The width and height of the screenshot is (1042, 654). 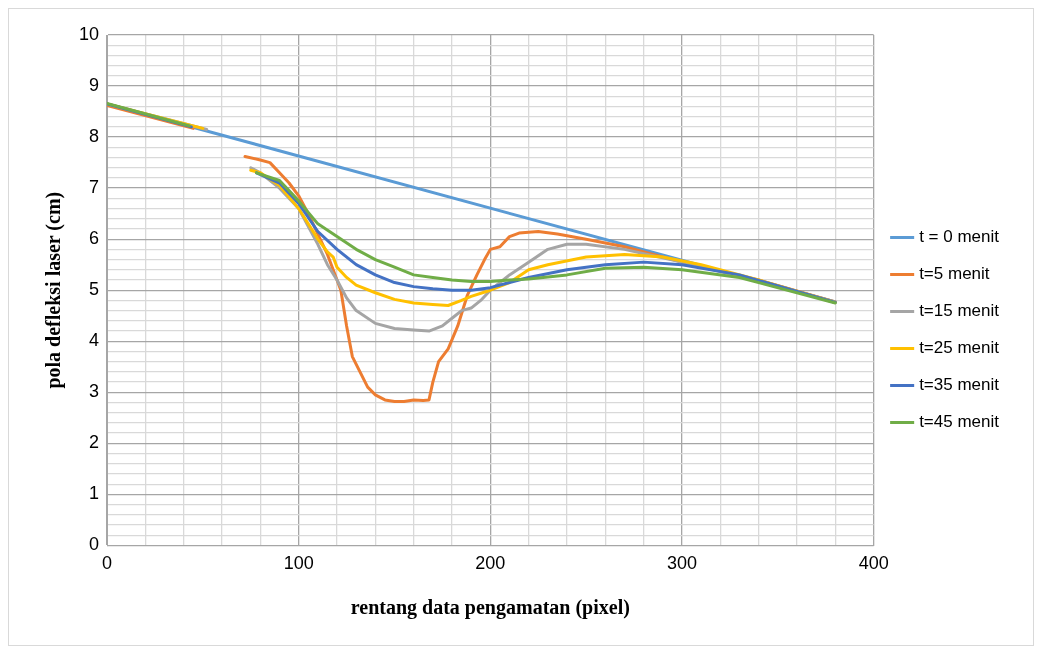 What do you see at coordinates (959, 422) in the screenshot?
I see `legend-label: t=45 menit` at bounding box center [959, 422].